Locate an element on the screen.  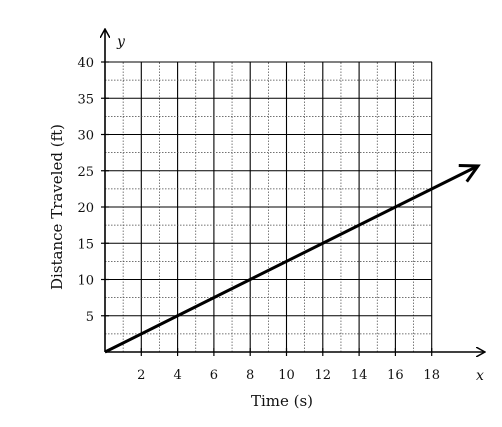
x-tick-label: 4 is located at coordinates (177, 375).